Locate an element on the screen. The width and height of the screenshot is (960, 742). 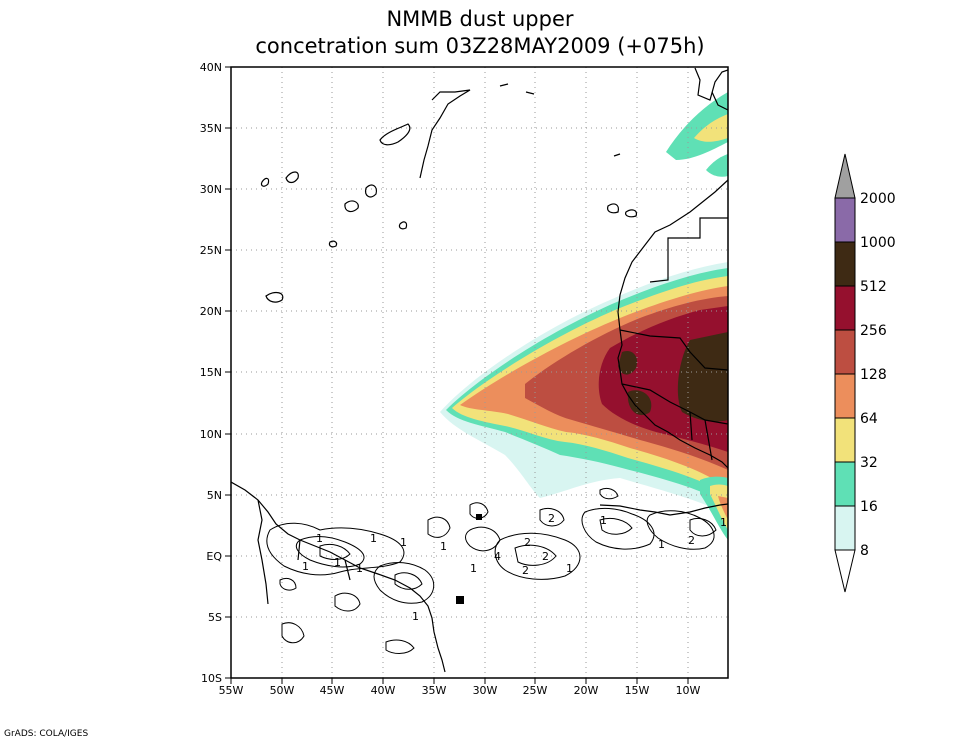
lon-label: 15W is located at coordinates (637, 690).